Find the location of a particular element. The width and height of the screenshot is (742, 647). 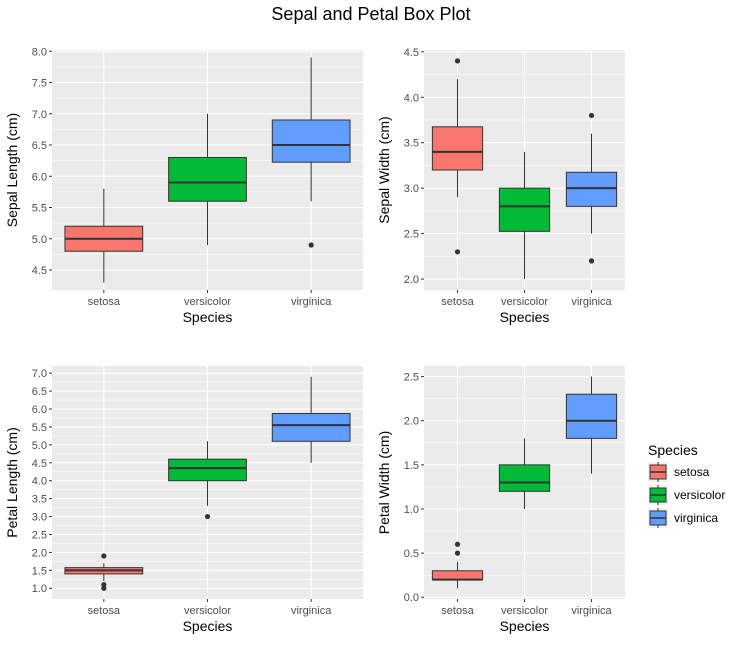

legend-label: setosa is located at coordinates (692, 472).